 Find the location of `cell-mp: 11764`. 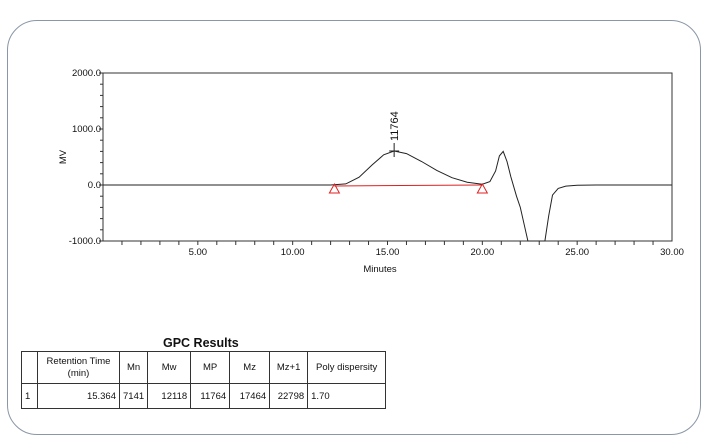

cell-mp: 11764 is located at coordinates (210, 396).